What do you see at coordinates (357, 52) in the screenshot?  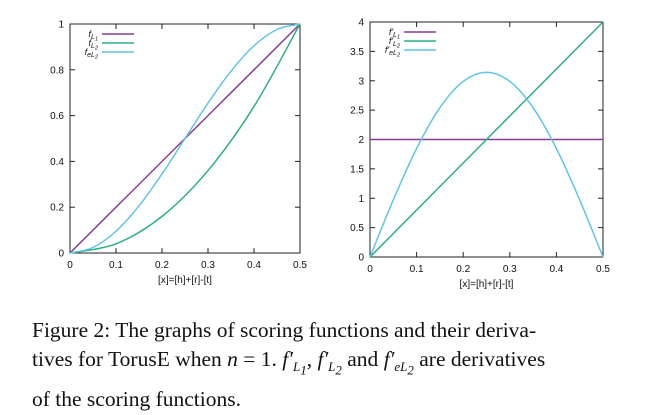 I see `y-tick-label: 3.5` at bounding box center [357, 52].